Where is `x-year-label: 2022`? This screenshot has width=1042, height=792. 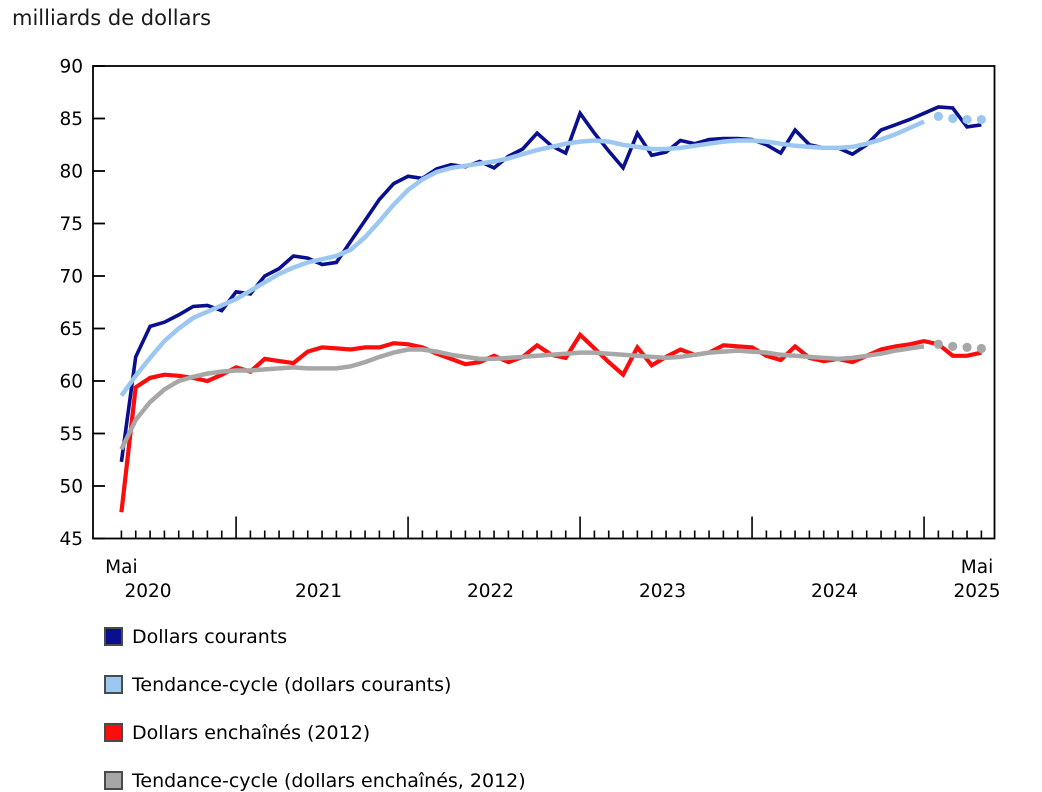 x-year-label: 2022 is located at coordinates (490, 591).